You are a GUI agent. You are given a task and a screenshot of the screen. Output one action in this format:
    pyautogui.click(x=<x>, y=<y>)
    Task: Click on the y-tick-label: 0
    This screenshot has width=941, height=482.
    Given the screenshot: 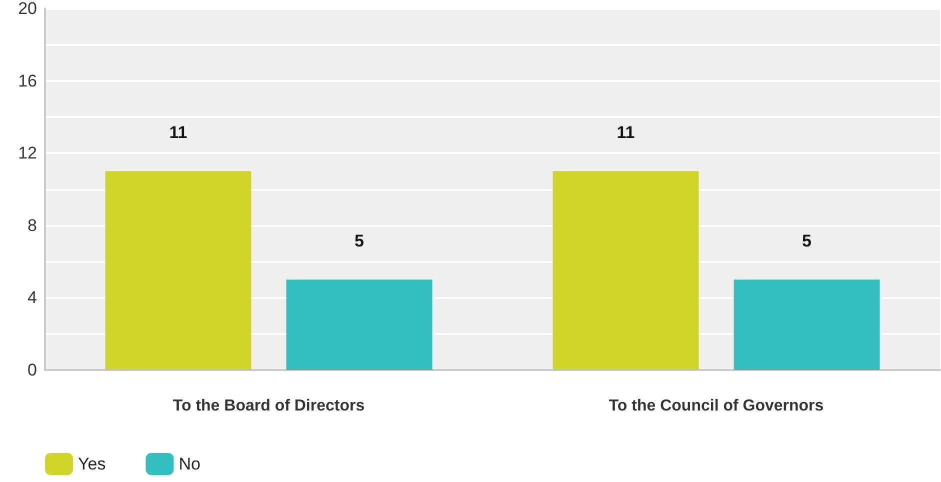 What is the action you would take?
    pyautogui.click(x=32, y=370)
    